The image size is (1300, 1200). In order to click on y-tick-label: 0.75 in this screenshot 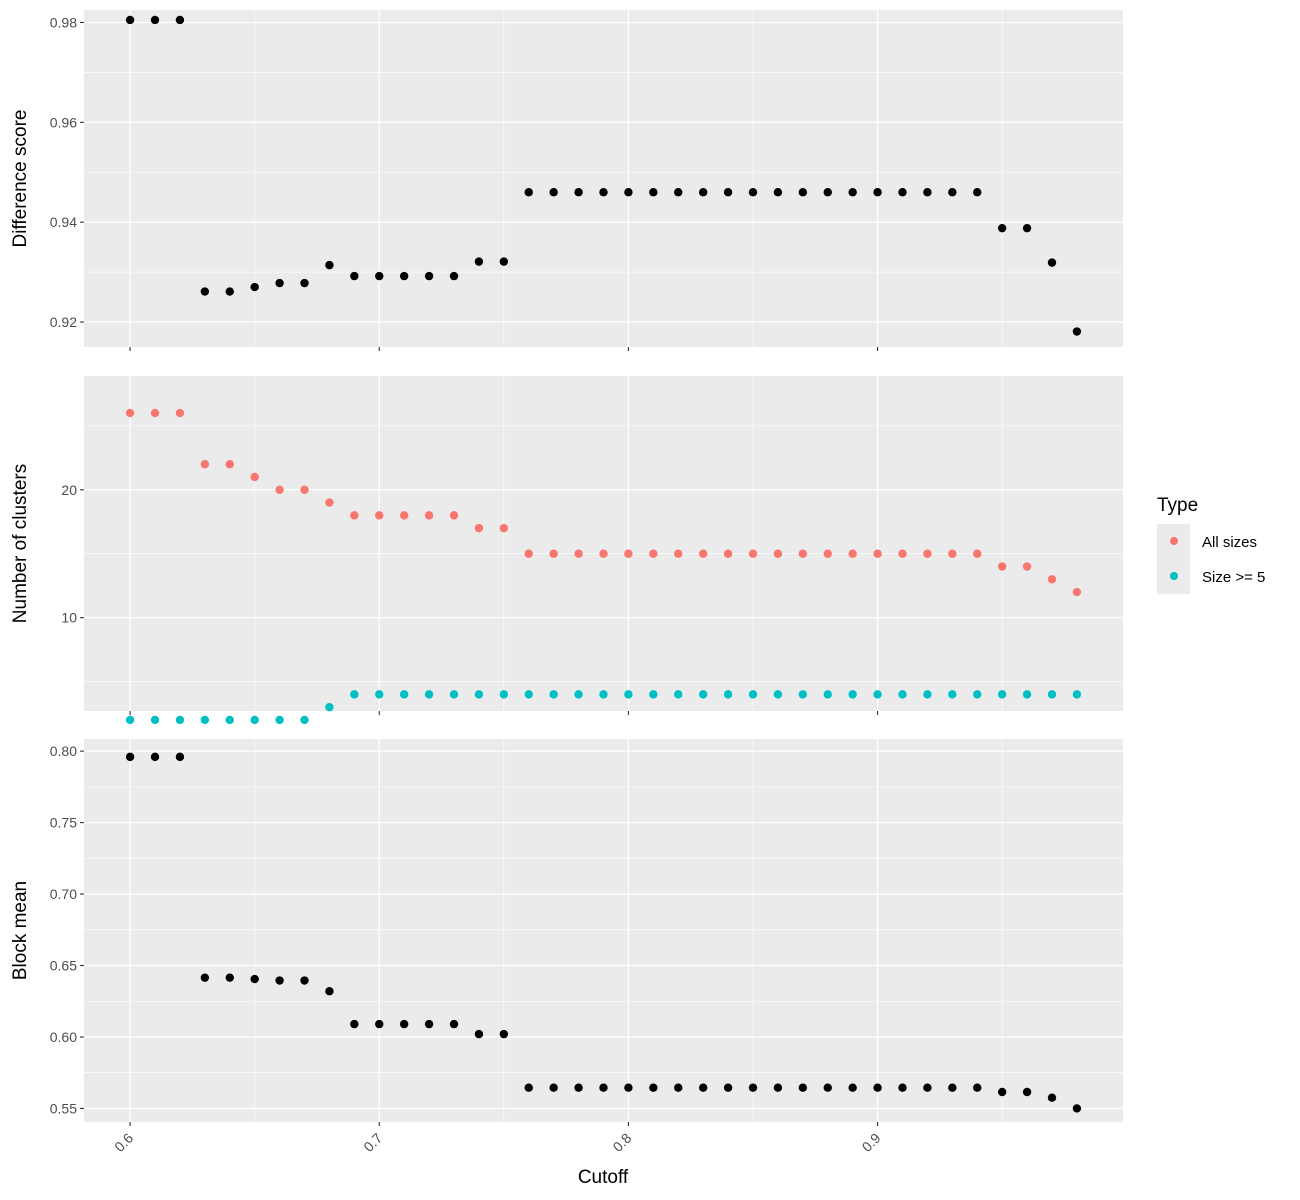, I will do `click(63, 823)`.